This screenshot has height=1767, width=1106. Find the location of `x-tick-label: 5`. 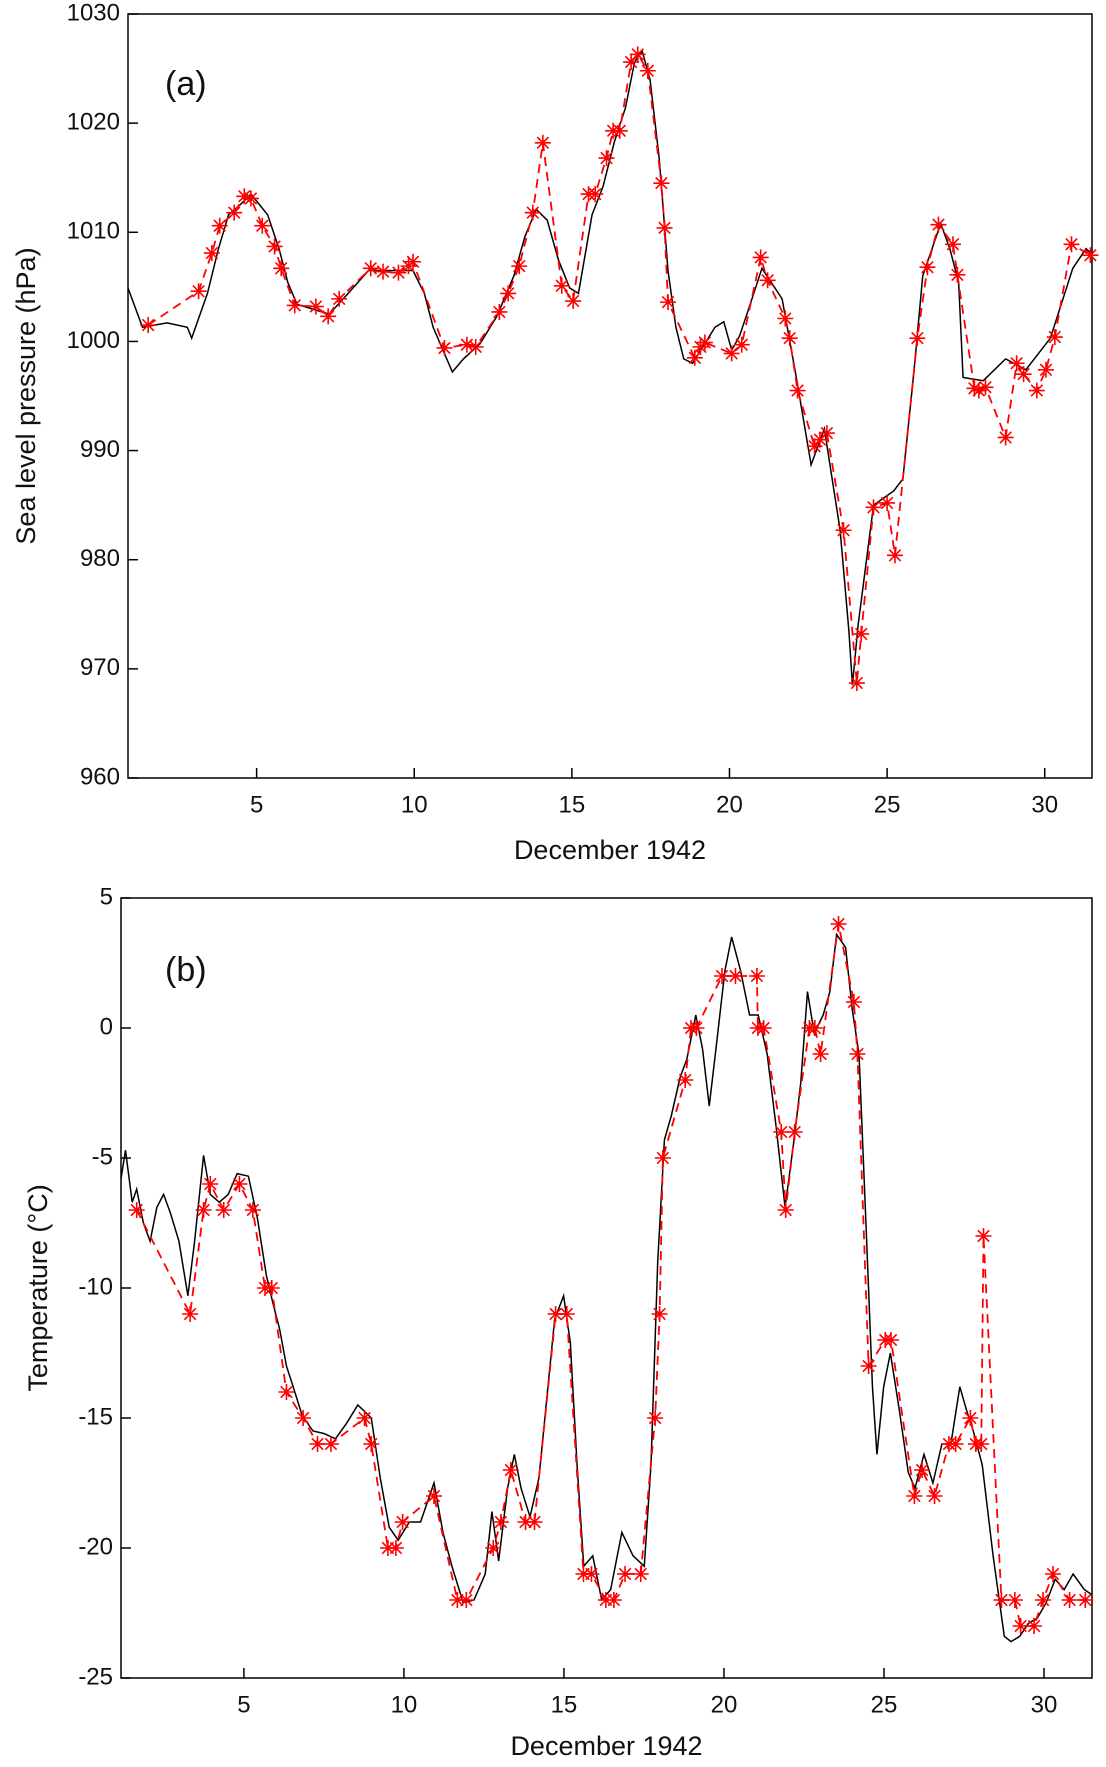

x-tick-label: 5 is located at coordinates (243, 1704).